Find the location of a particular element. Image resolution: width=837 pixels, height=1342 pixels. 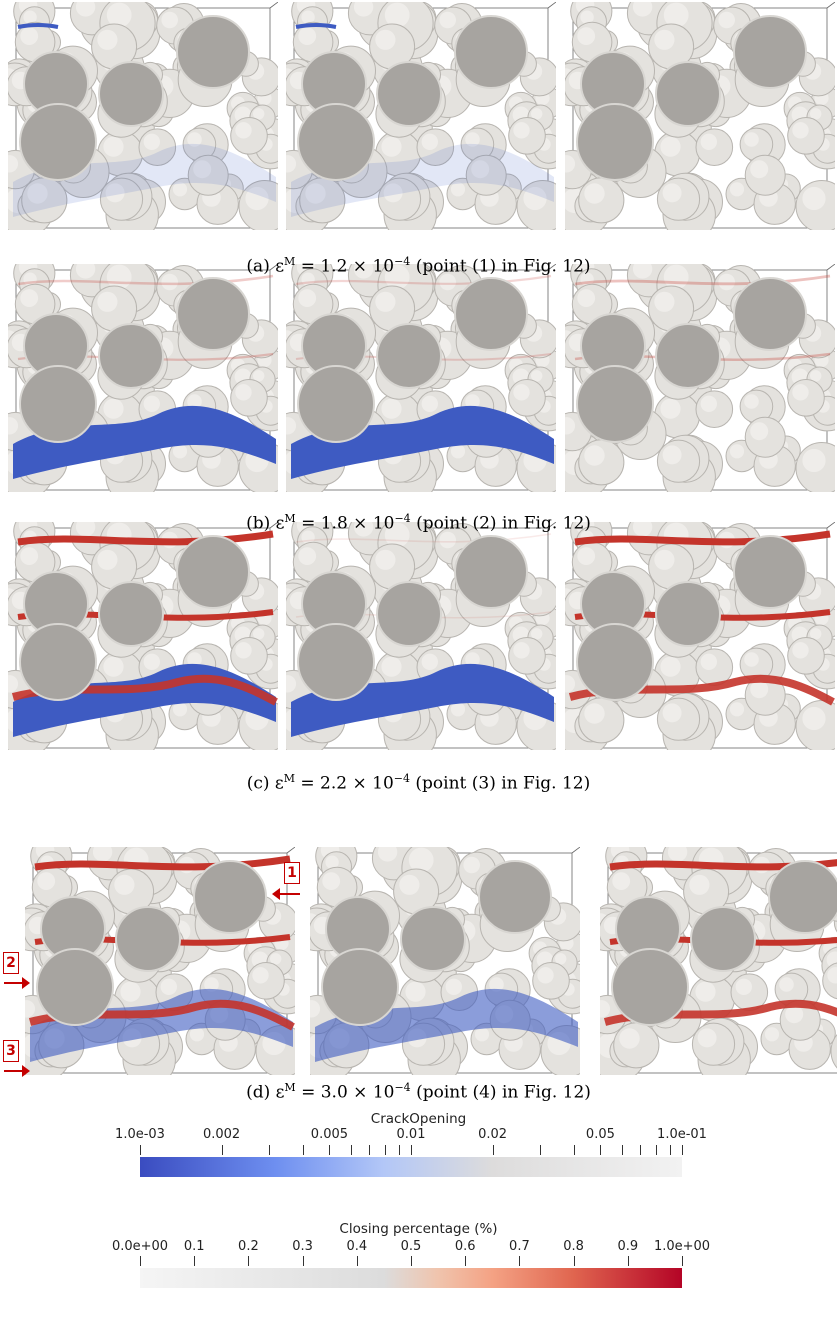

crack-opening-tick-label: 0.02 is located at coordinates (493, 1134).